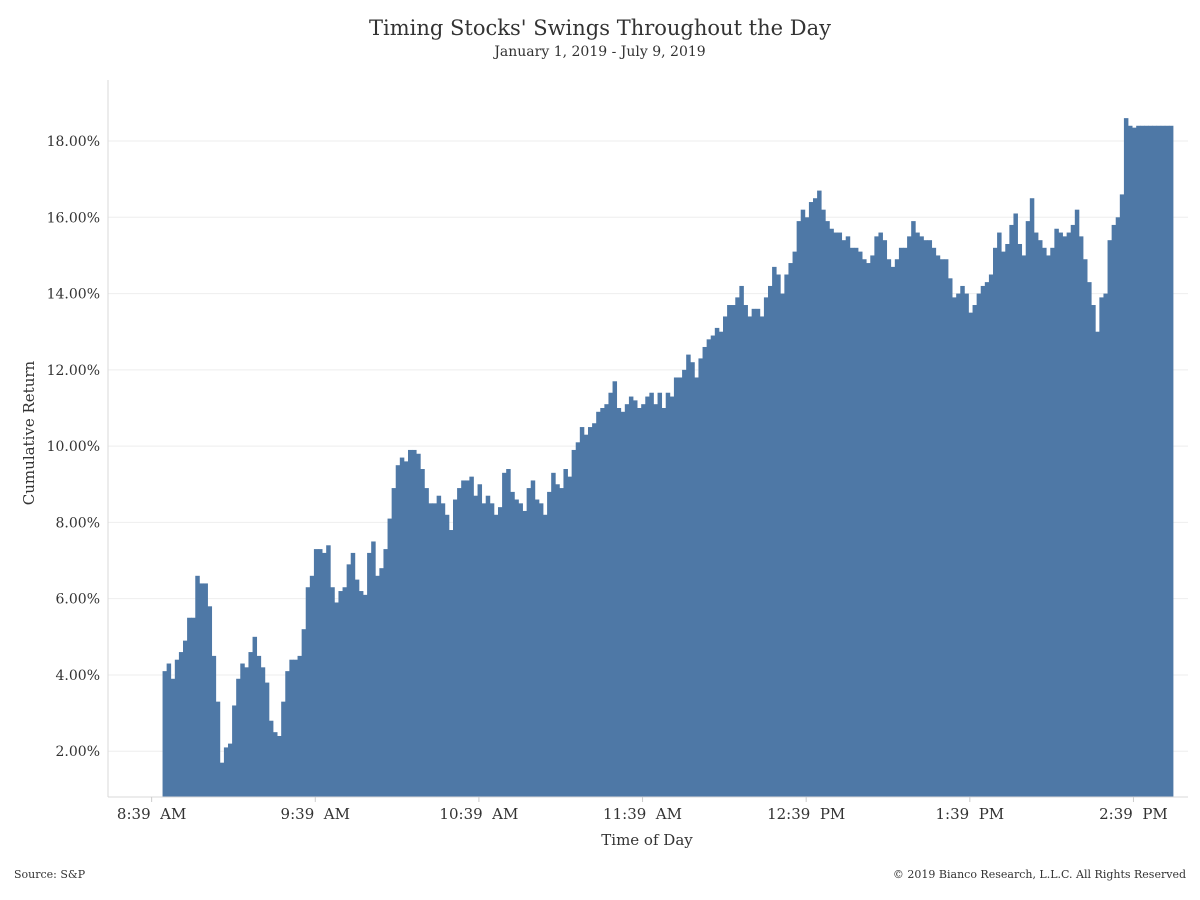  Describe the element at coordinates (969, 814) in the screenshot. I see `x-tick-label: 1:39 PM` at that location.